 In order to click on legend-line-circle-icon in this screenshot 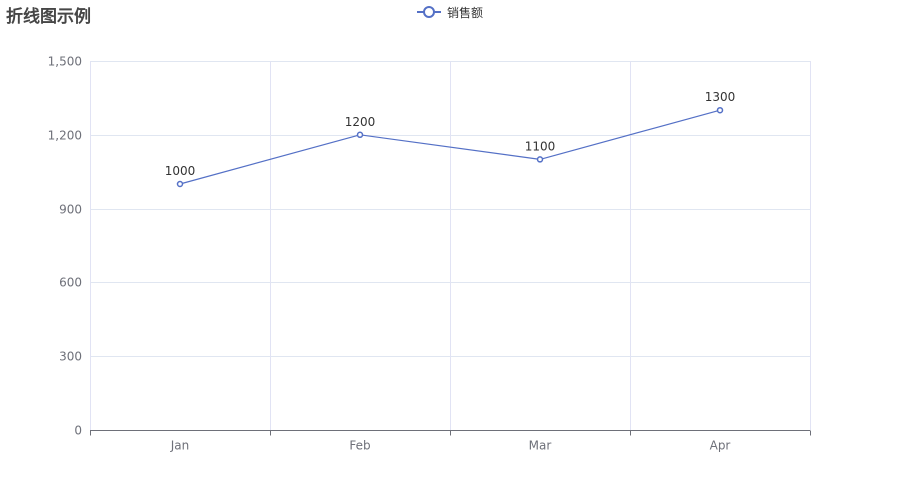, I will do `click(429, 12)`.